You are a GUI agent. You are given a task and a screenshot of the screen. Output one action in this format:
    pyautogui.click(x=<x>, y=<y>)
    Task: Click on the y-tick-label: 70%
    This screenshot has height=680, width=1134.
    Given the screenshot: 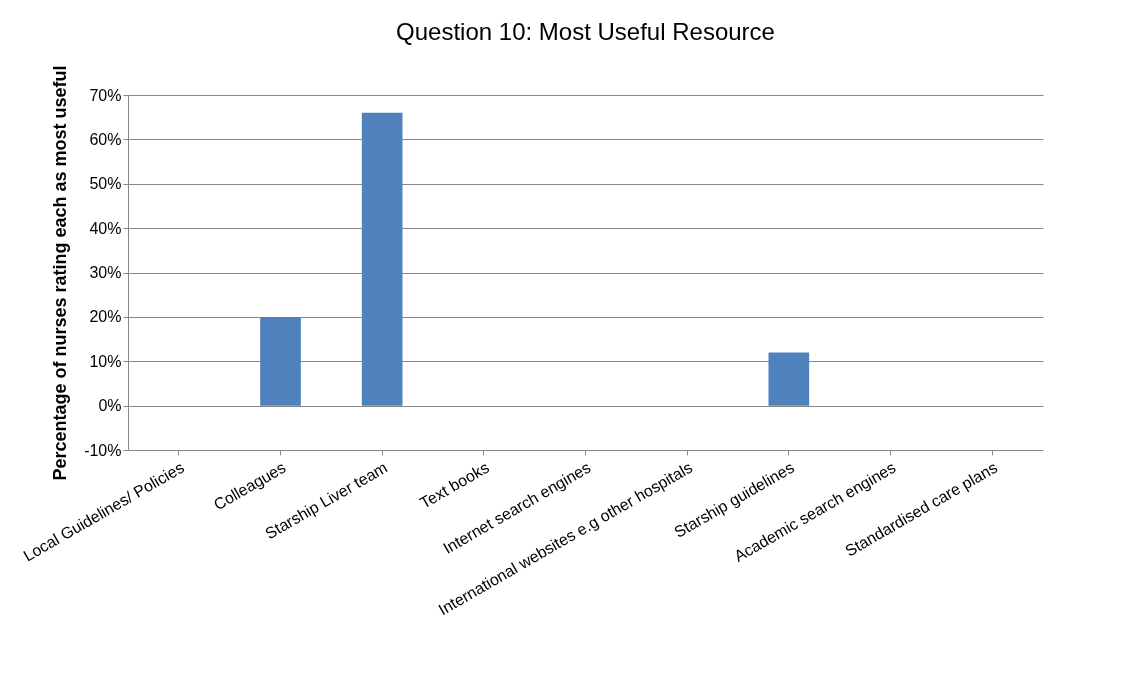 What is the action you would take?
    pyautogui.click(x=105, y=95)
    